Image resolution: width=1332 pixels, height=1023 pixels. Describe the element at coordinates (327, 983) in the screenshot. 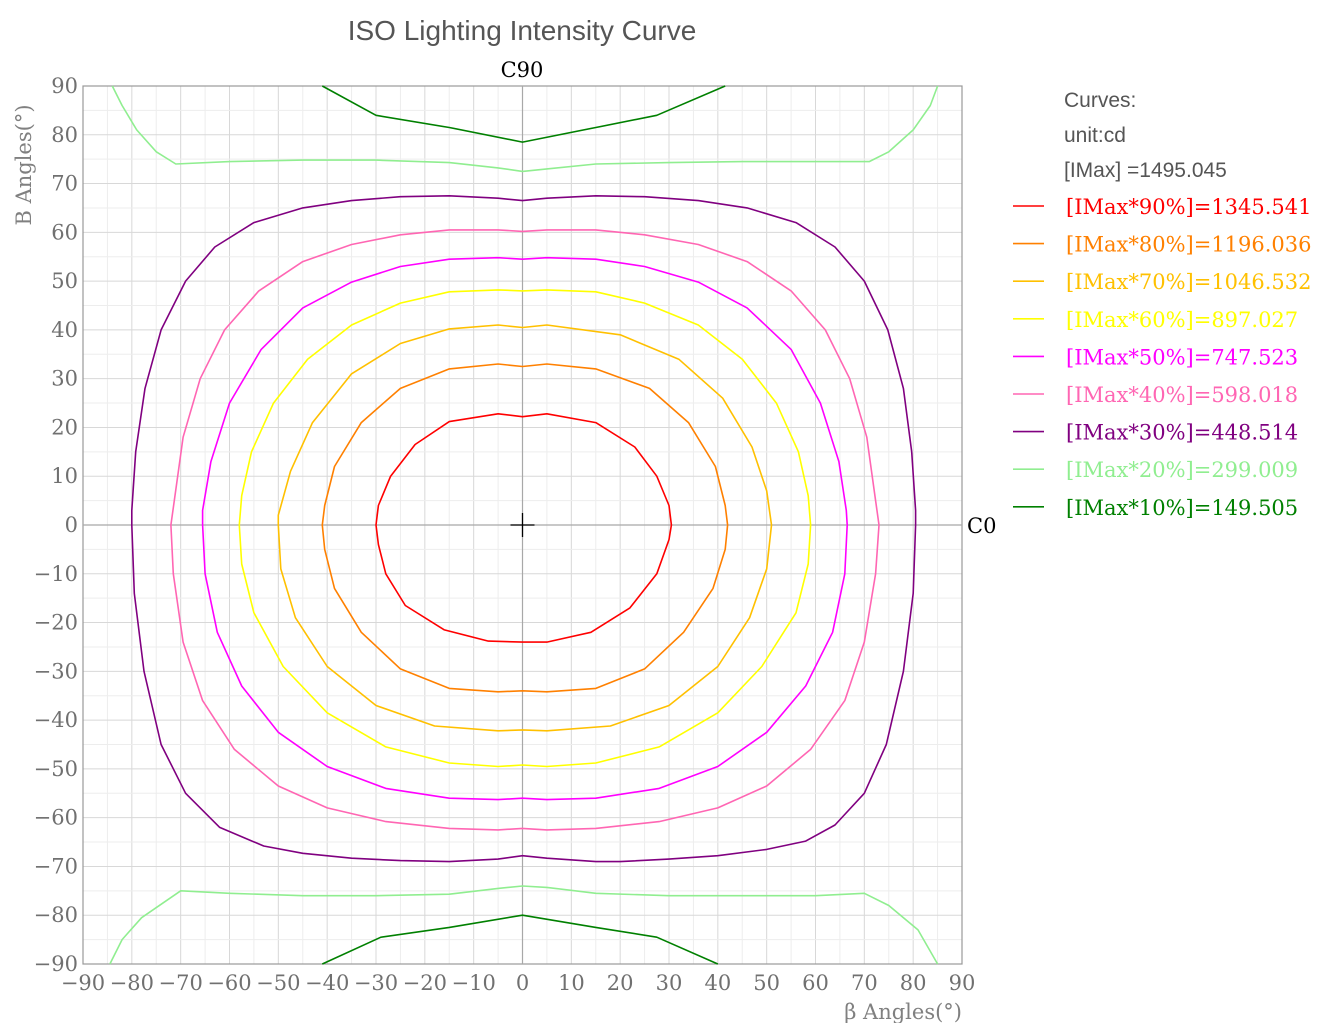

I see `x-tick-label: −40` at that location.